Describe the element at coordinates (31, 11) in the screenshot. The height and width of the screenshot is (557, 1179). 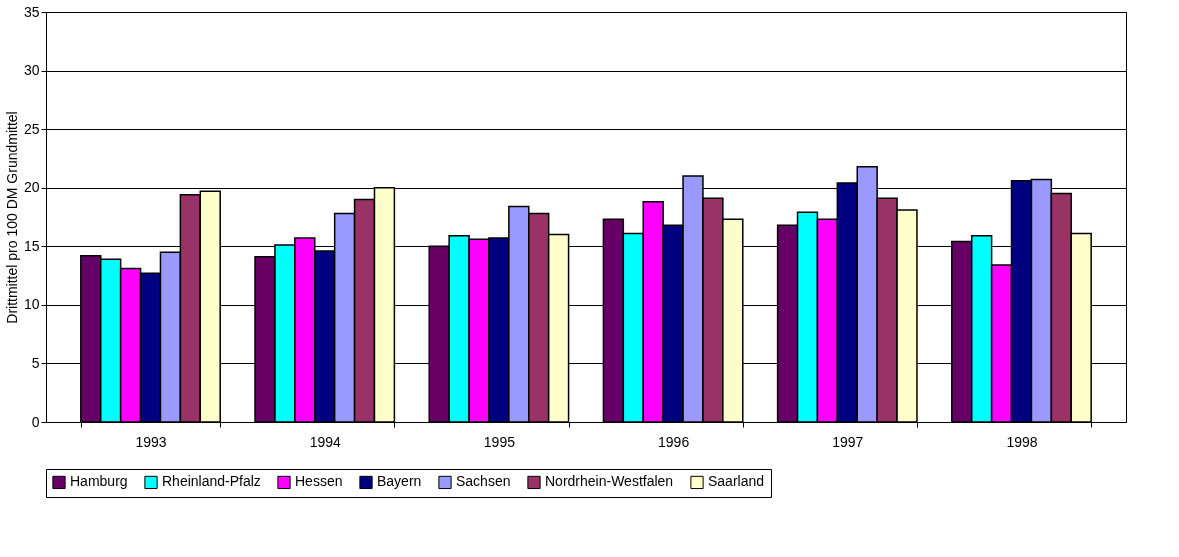
I see `y-tick-label: 35` at that location.